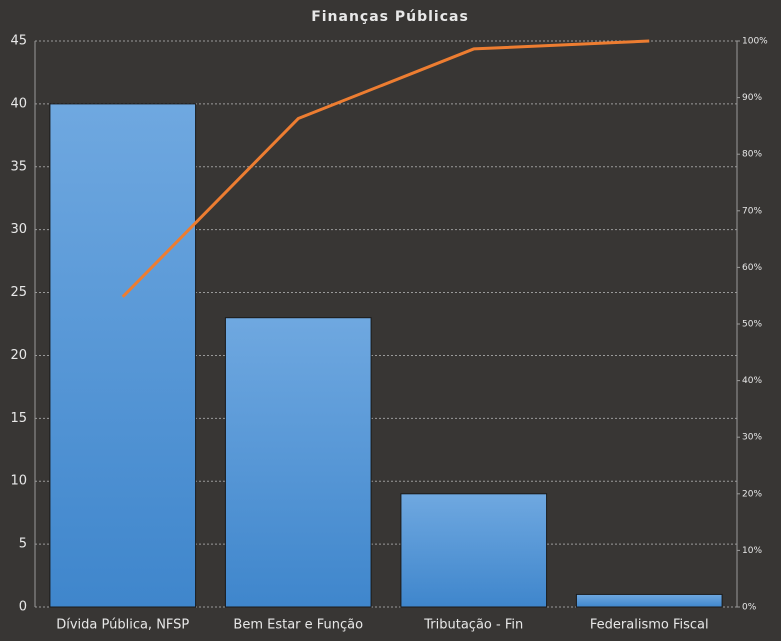 The height and width of the screenshot is (641, 781). I want to click on y-tick-label: 45, so click(18, 41).